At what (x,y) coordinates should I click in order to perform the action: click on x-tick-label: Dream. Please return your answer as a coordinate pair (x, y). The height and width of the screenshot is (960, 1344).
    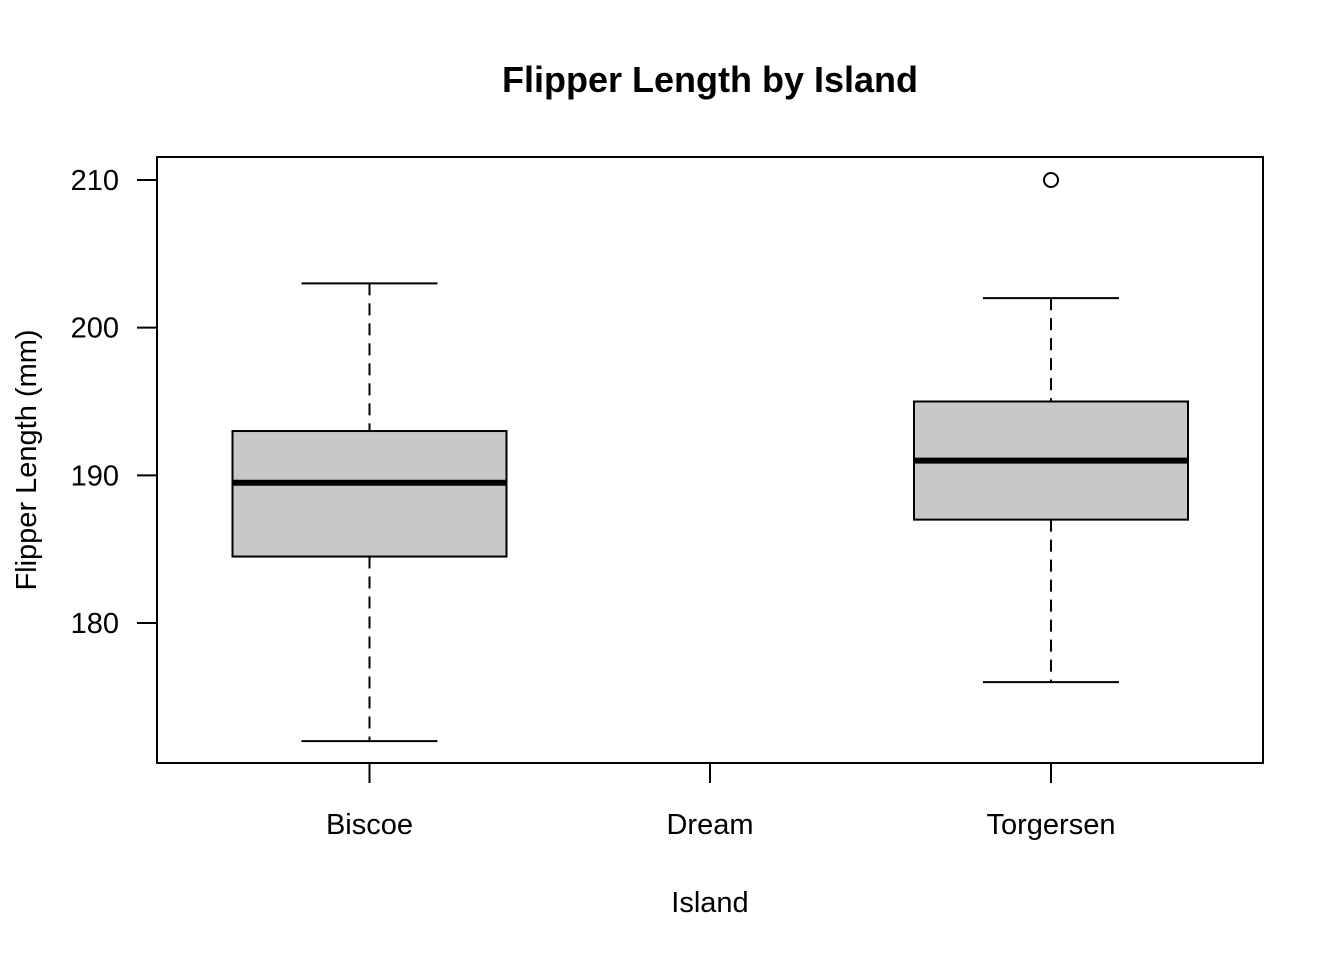
    Looking at the image, I should click on (709, 825).